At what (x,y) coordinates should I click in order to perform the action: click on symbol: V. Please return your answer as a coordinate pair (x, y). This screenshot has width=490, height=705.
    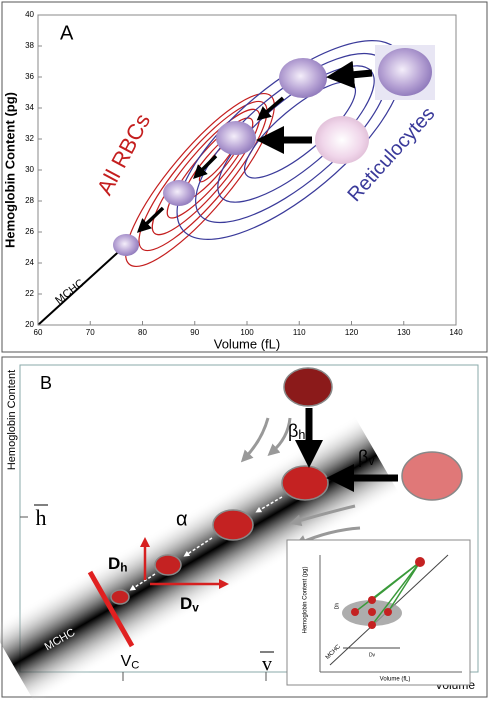
    Looking at the image, I should click on (126, 661).